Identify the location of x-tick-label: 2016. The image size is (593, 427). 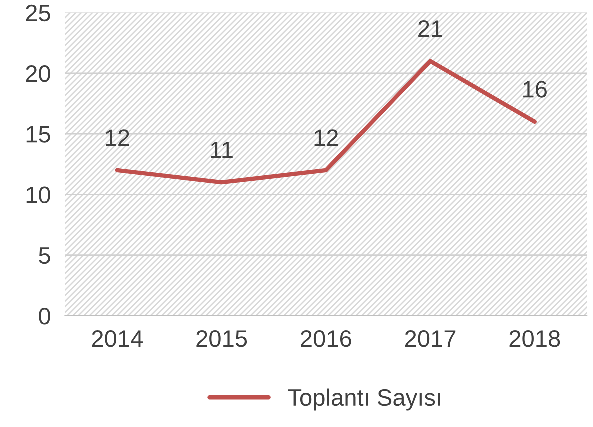
(326, 339).